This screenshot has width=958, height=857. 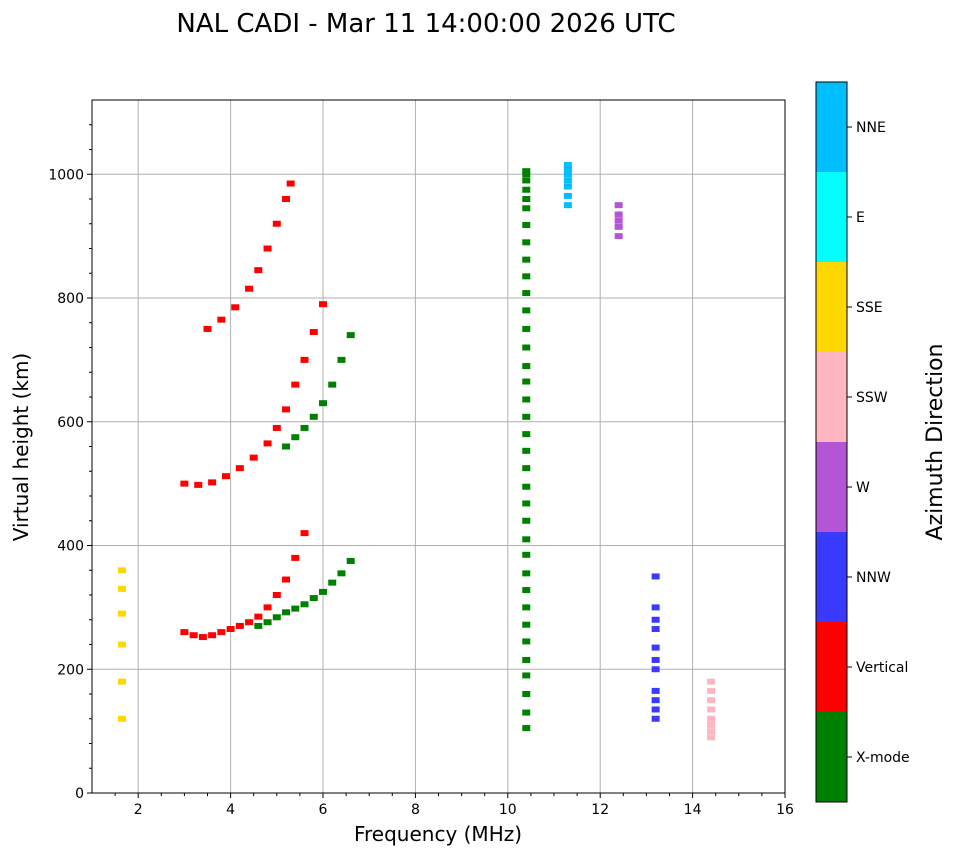 I want to click on x-axis-ticks: 2 4 6 8 10 12 14 16, so click(x=454, y=805).